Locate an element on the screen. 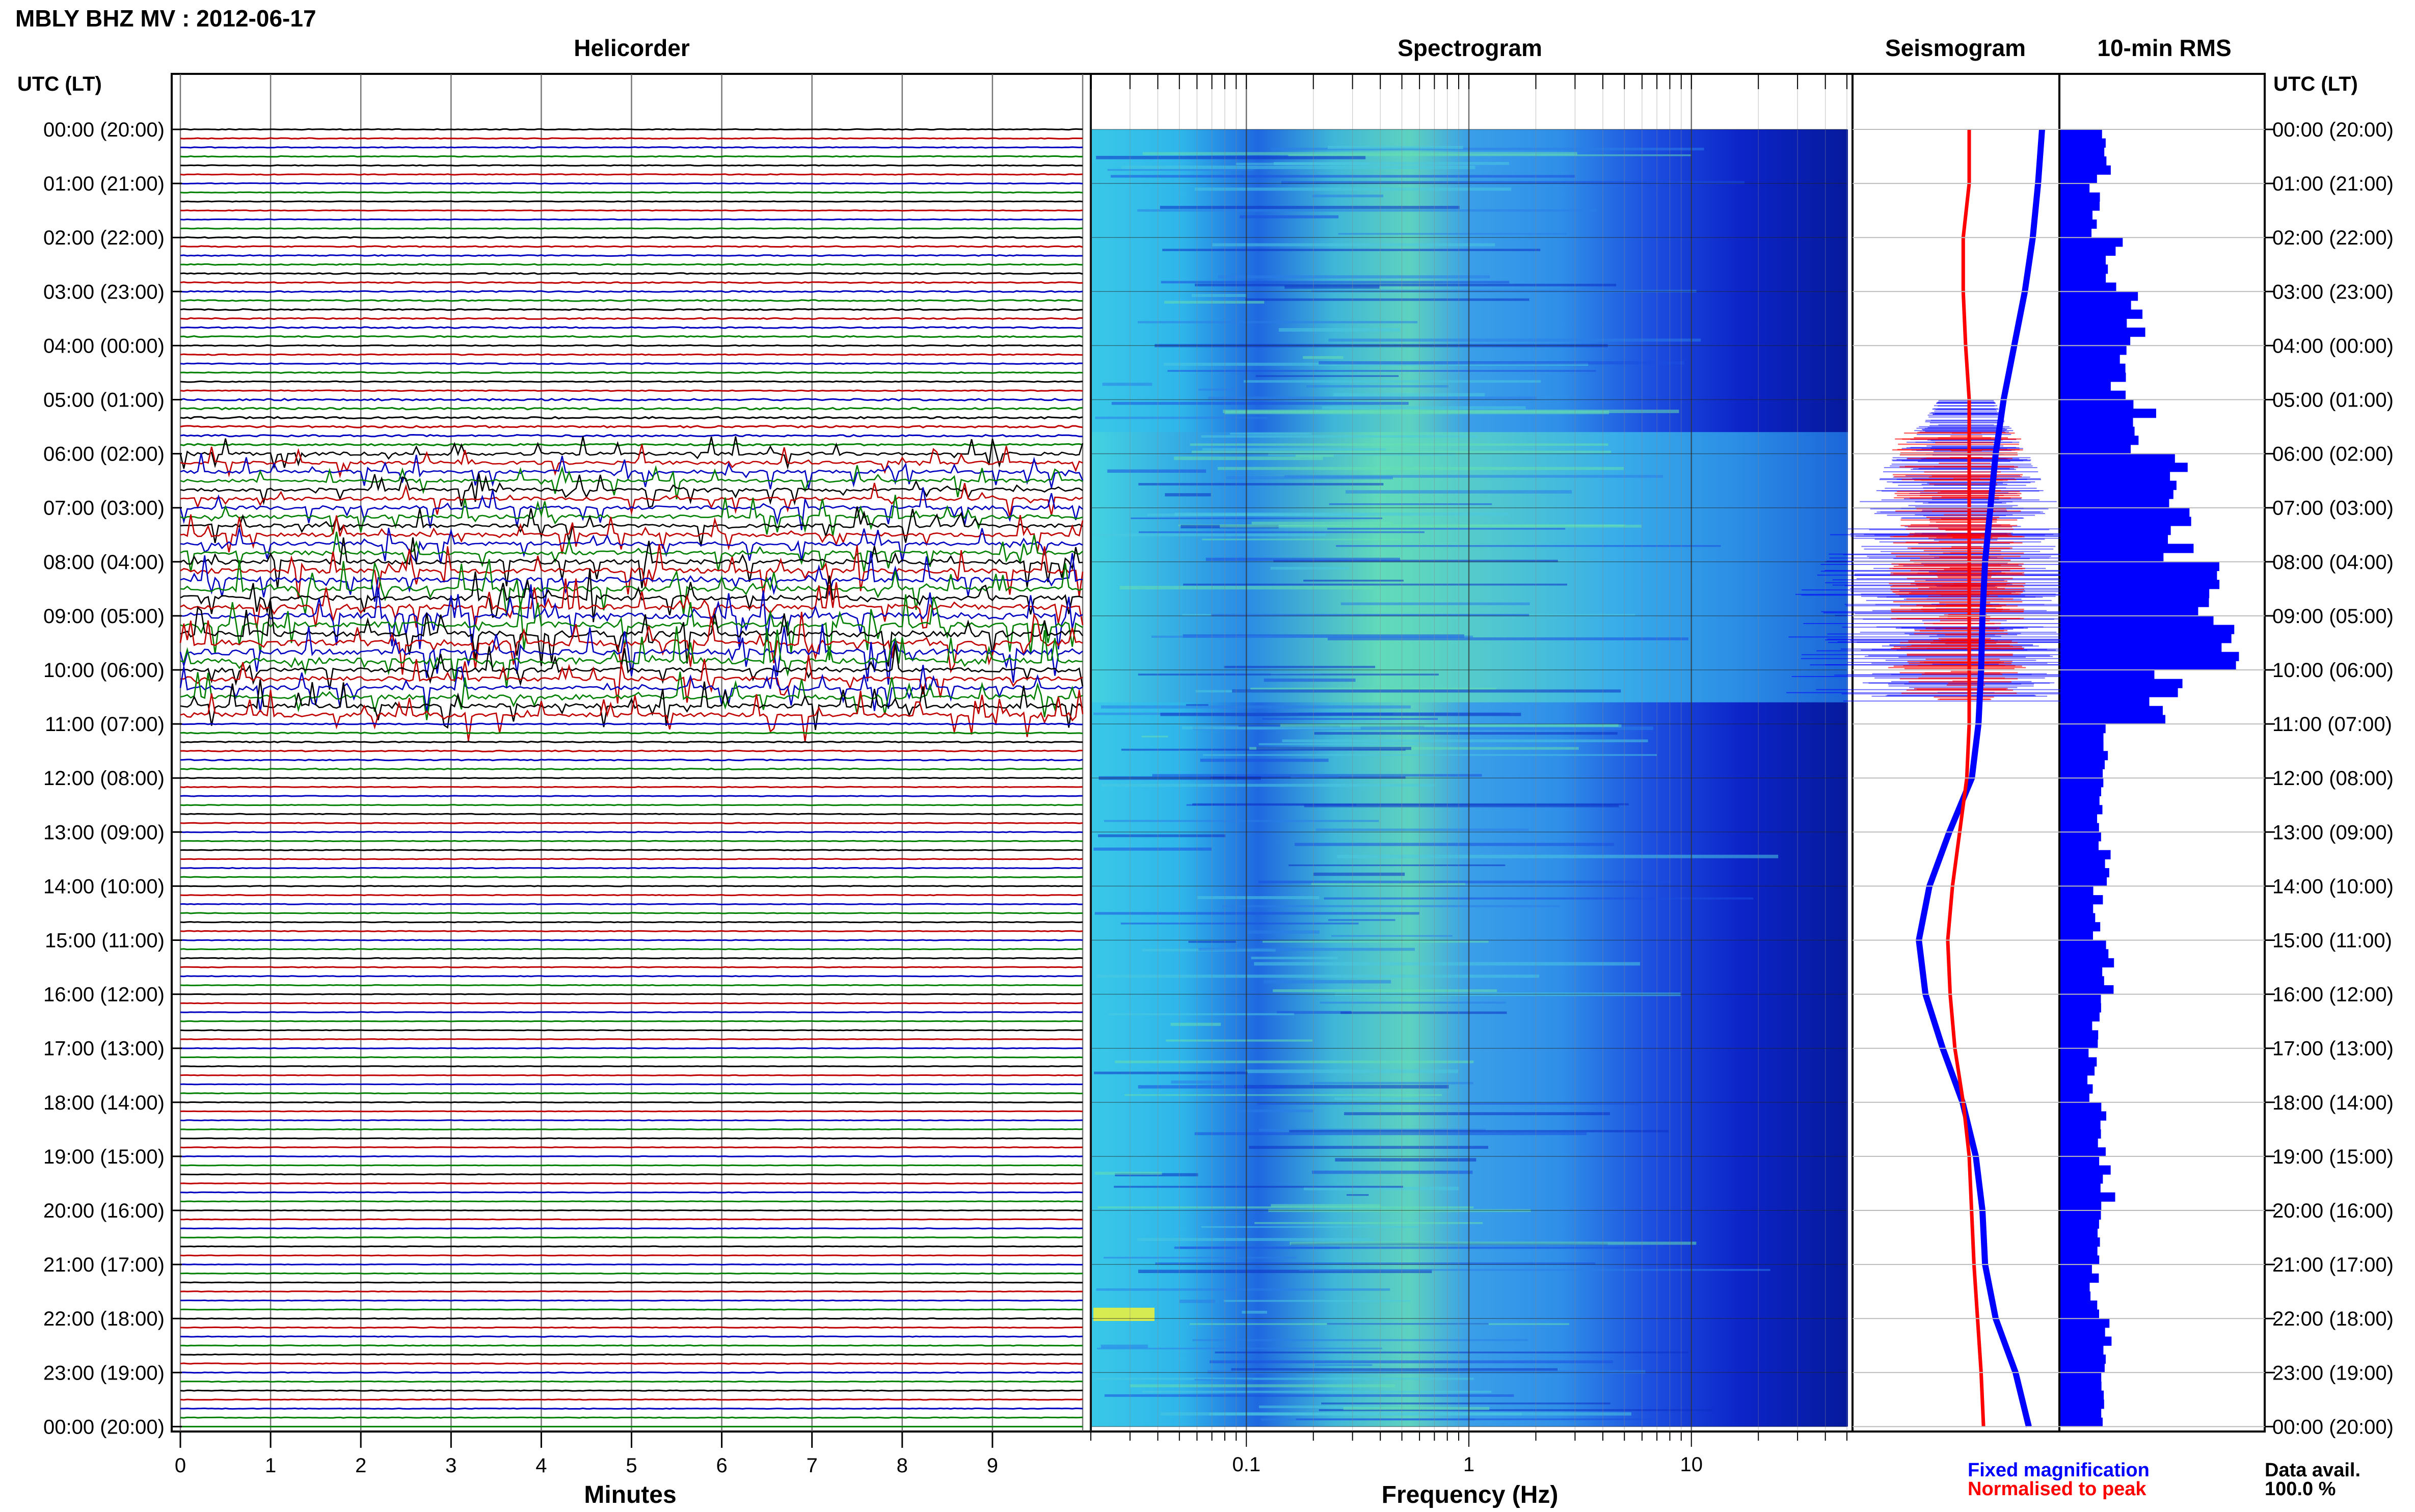 This screenshot has height=1512, width=2415. minute-tick-label: 5 is located at coordinates (631, 1465).